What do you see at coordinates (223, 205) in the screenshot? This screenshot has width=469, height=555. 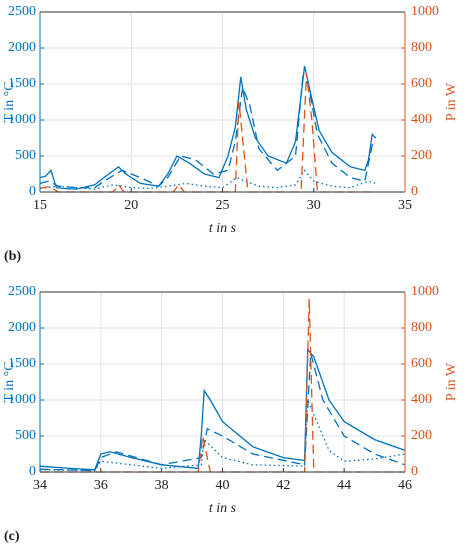 I see `x-tick-label: 25` at bounding box center [223, 205].